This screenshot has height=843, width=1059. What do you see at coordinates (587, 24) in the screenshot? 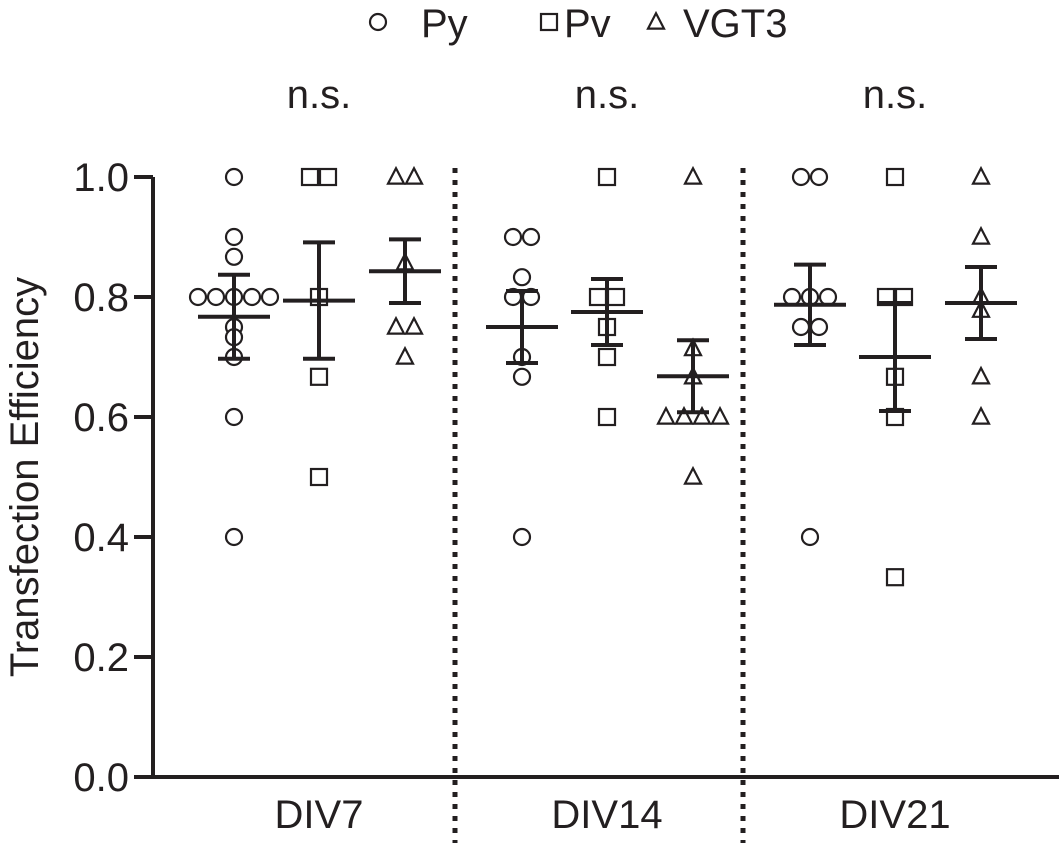
I see `legend-label: Pv` at bounding box center [587, 24].